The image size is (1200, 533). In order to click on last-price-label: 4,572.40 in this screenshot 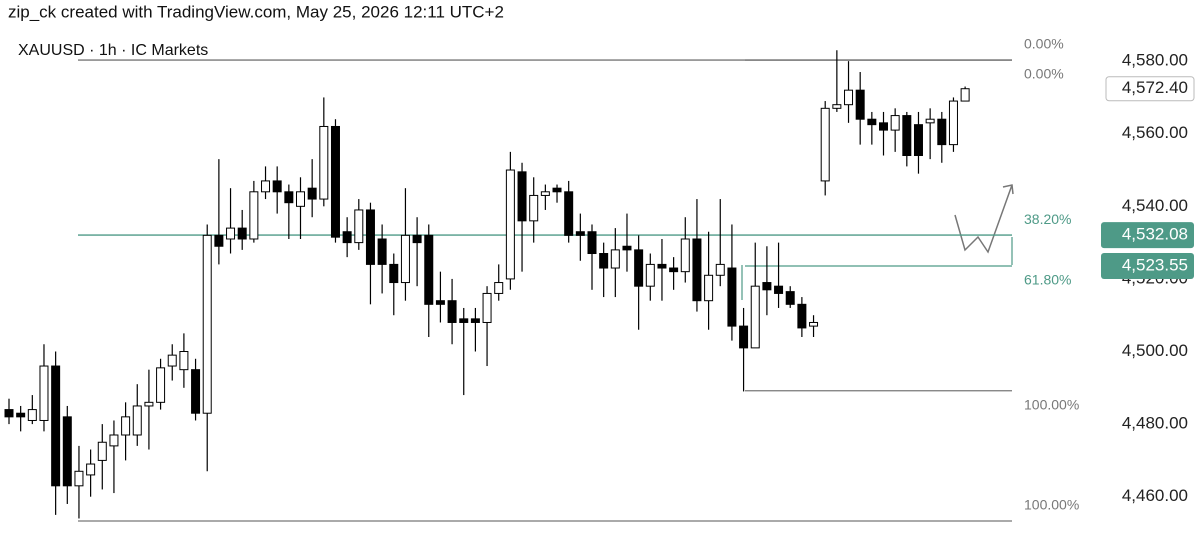, I will do `click(1155, 87)`.